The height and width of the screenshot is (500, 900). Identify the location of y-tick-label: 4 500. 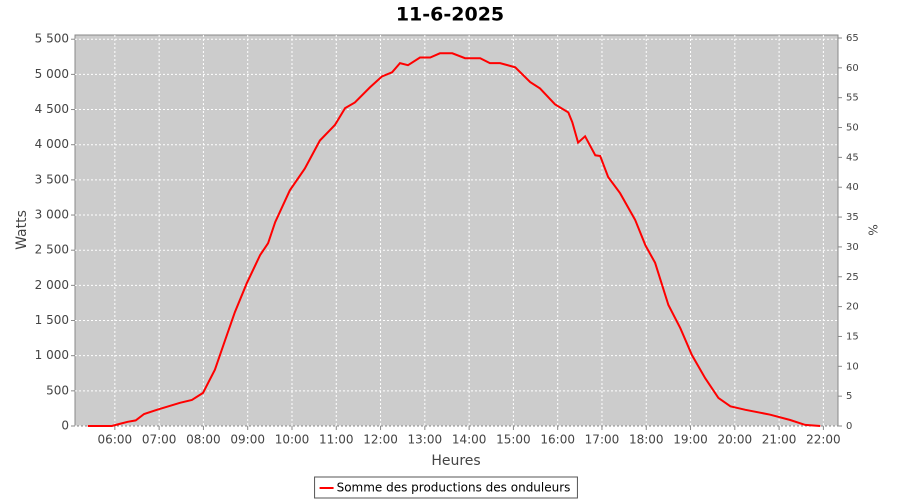
(52, 109).